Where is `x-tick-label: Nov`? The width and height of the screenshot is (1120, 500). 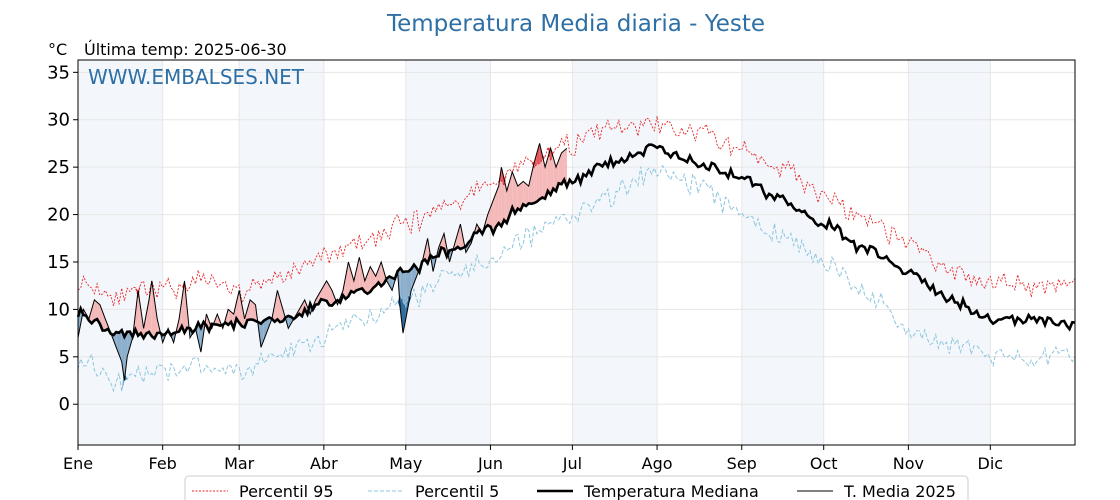
x-tick-label: Nov is located at coordinates (908, 463).